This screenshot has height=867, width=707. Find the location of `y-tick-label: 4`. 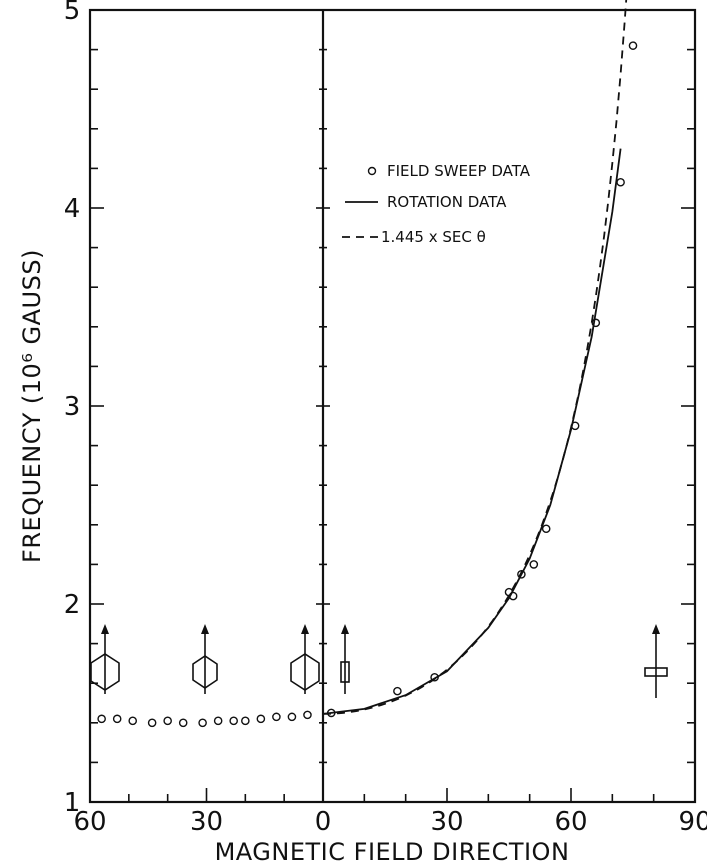

y-tick-label: 4 is located at coordinates (72, 209).